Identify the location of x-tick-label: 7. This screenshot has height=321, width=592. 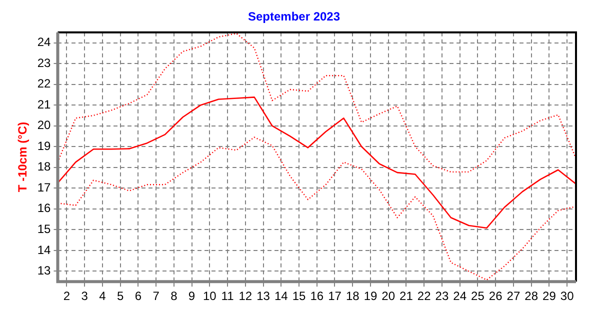
(156, 296).